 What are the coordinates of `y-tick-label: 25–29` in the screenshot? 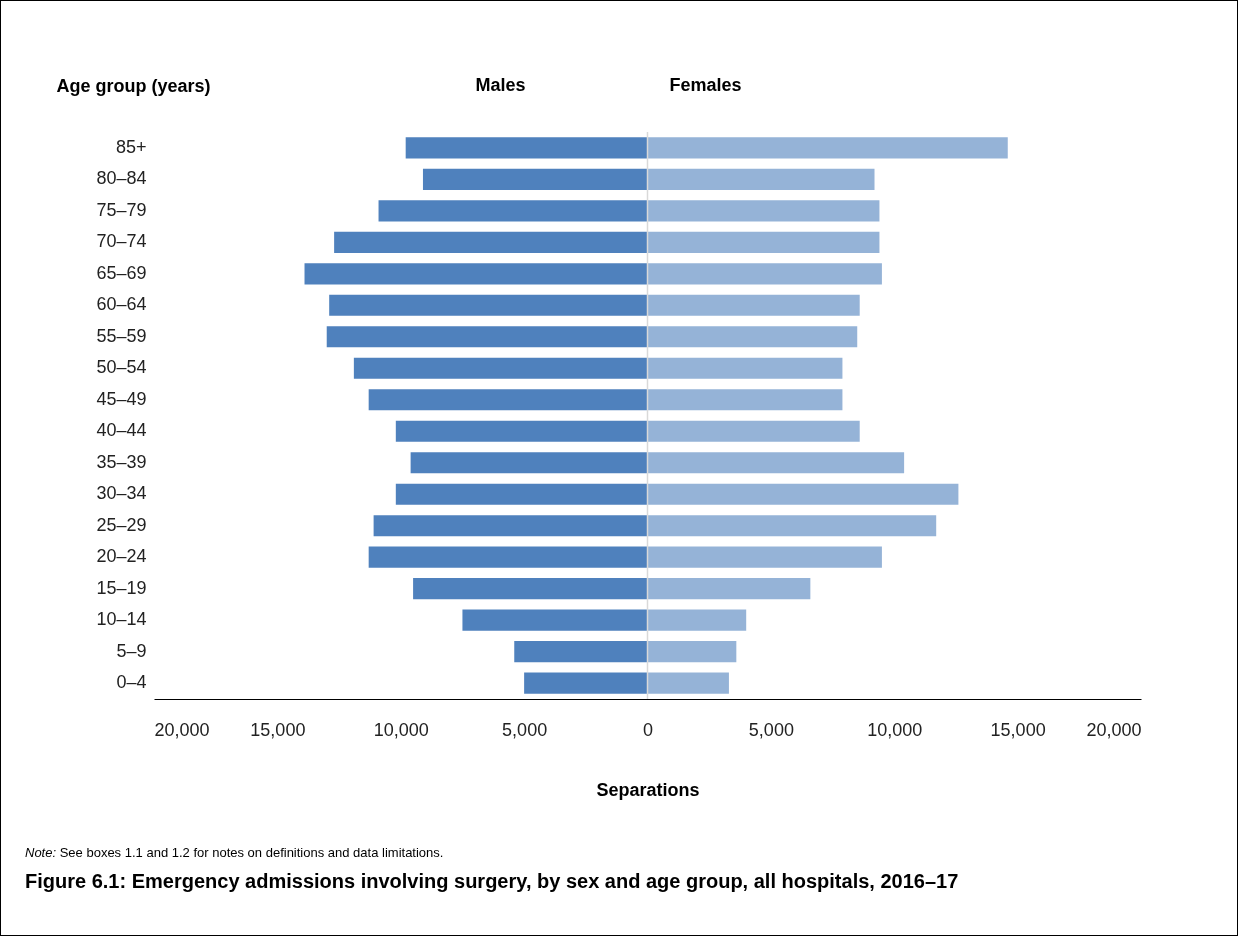 It's located at (121, 524).